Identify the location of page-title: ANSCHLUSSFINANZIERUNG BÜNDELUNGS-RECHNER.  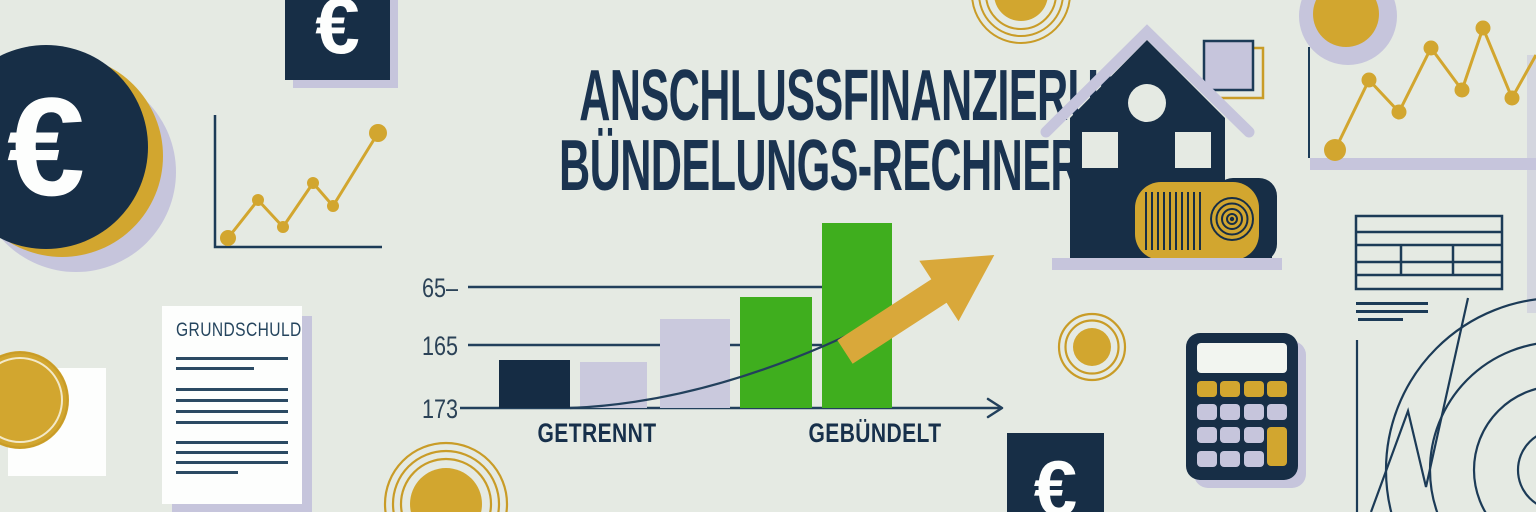
(773, 131).